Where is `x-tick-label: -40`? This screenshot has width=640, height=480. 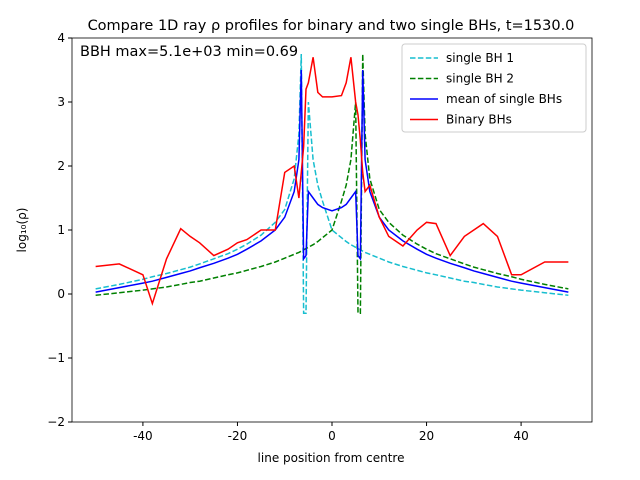
x-tick-label: -40 is located at coordinates (143, 436).